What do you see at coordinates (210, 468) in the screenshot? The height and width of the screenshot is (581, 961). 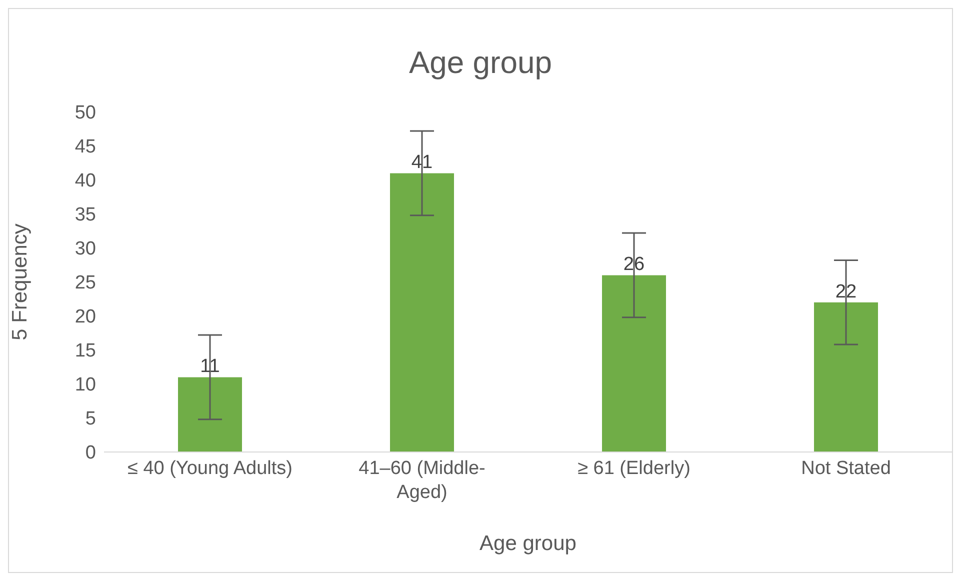 I see `x-tick-label: ≤ 40 (Young Adults)` at bounding box center [210, 468].